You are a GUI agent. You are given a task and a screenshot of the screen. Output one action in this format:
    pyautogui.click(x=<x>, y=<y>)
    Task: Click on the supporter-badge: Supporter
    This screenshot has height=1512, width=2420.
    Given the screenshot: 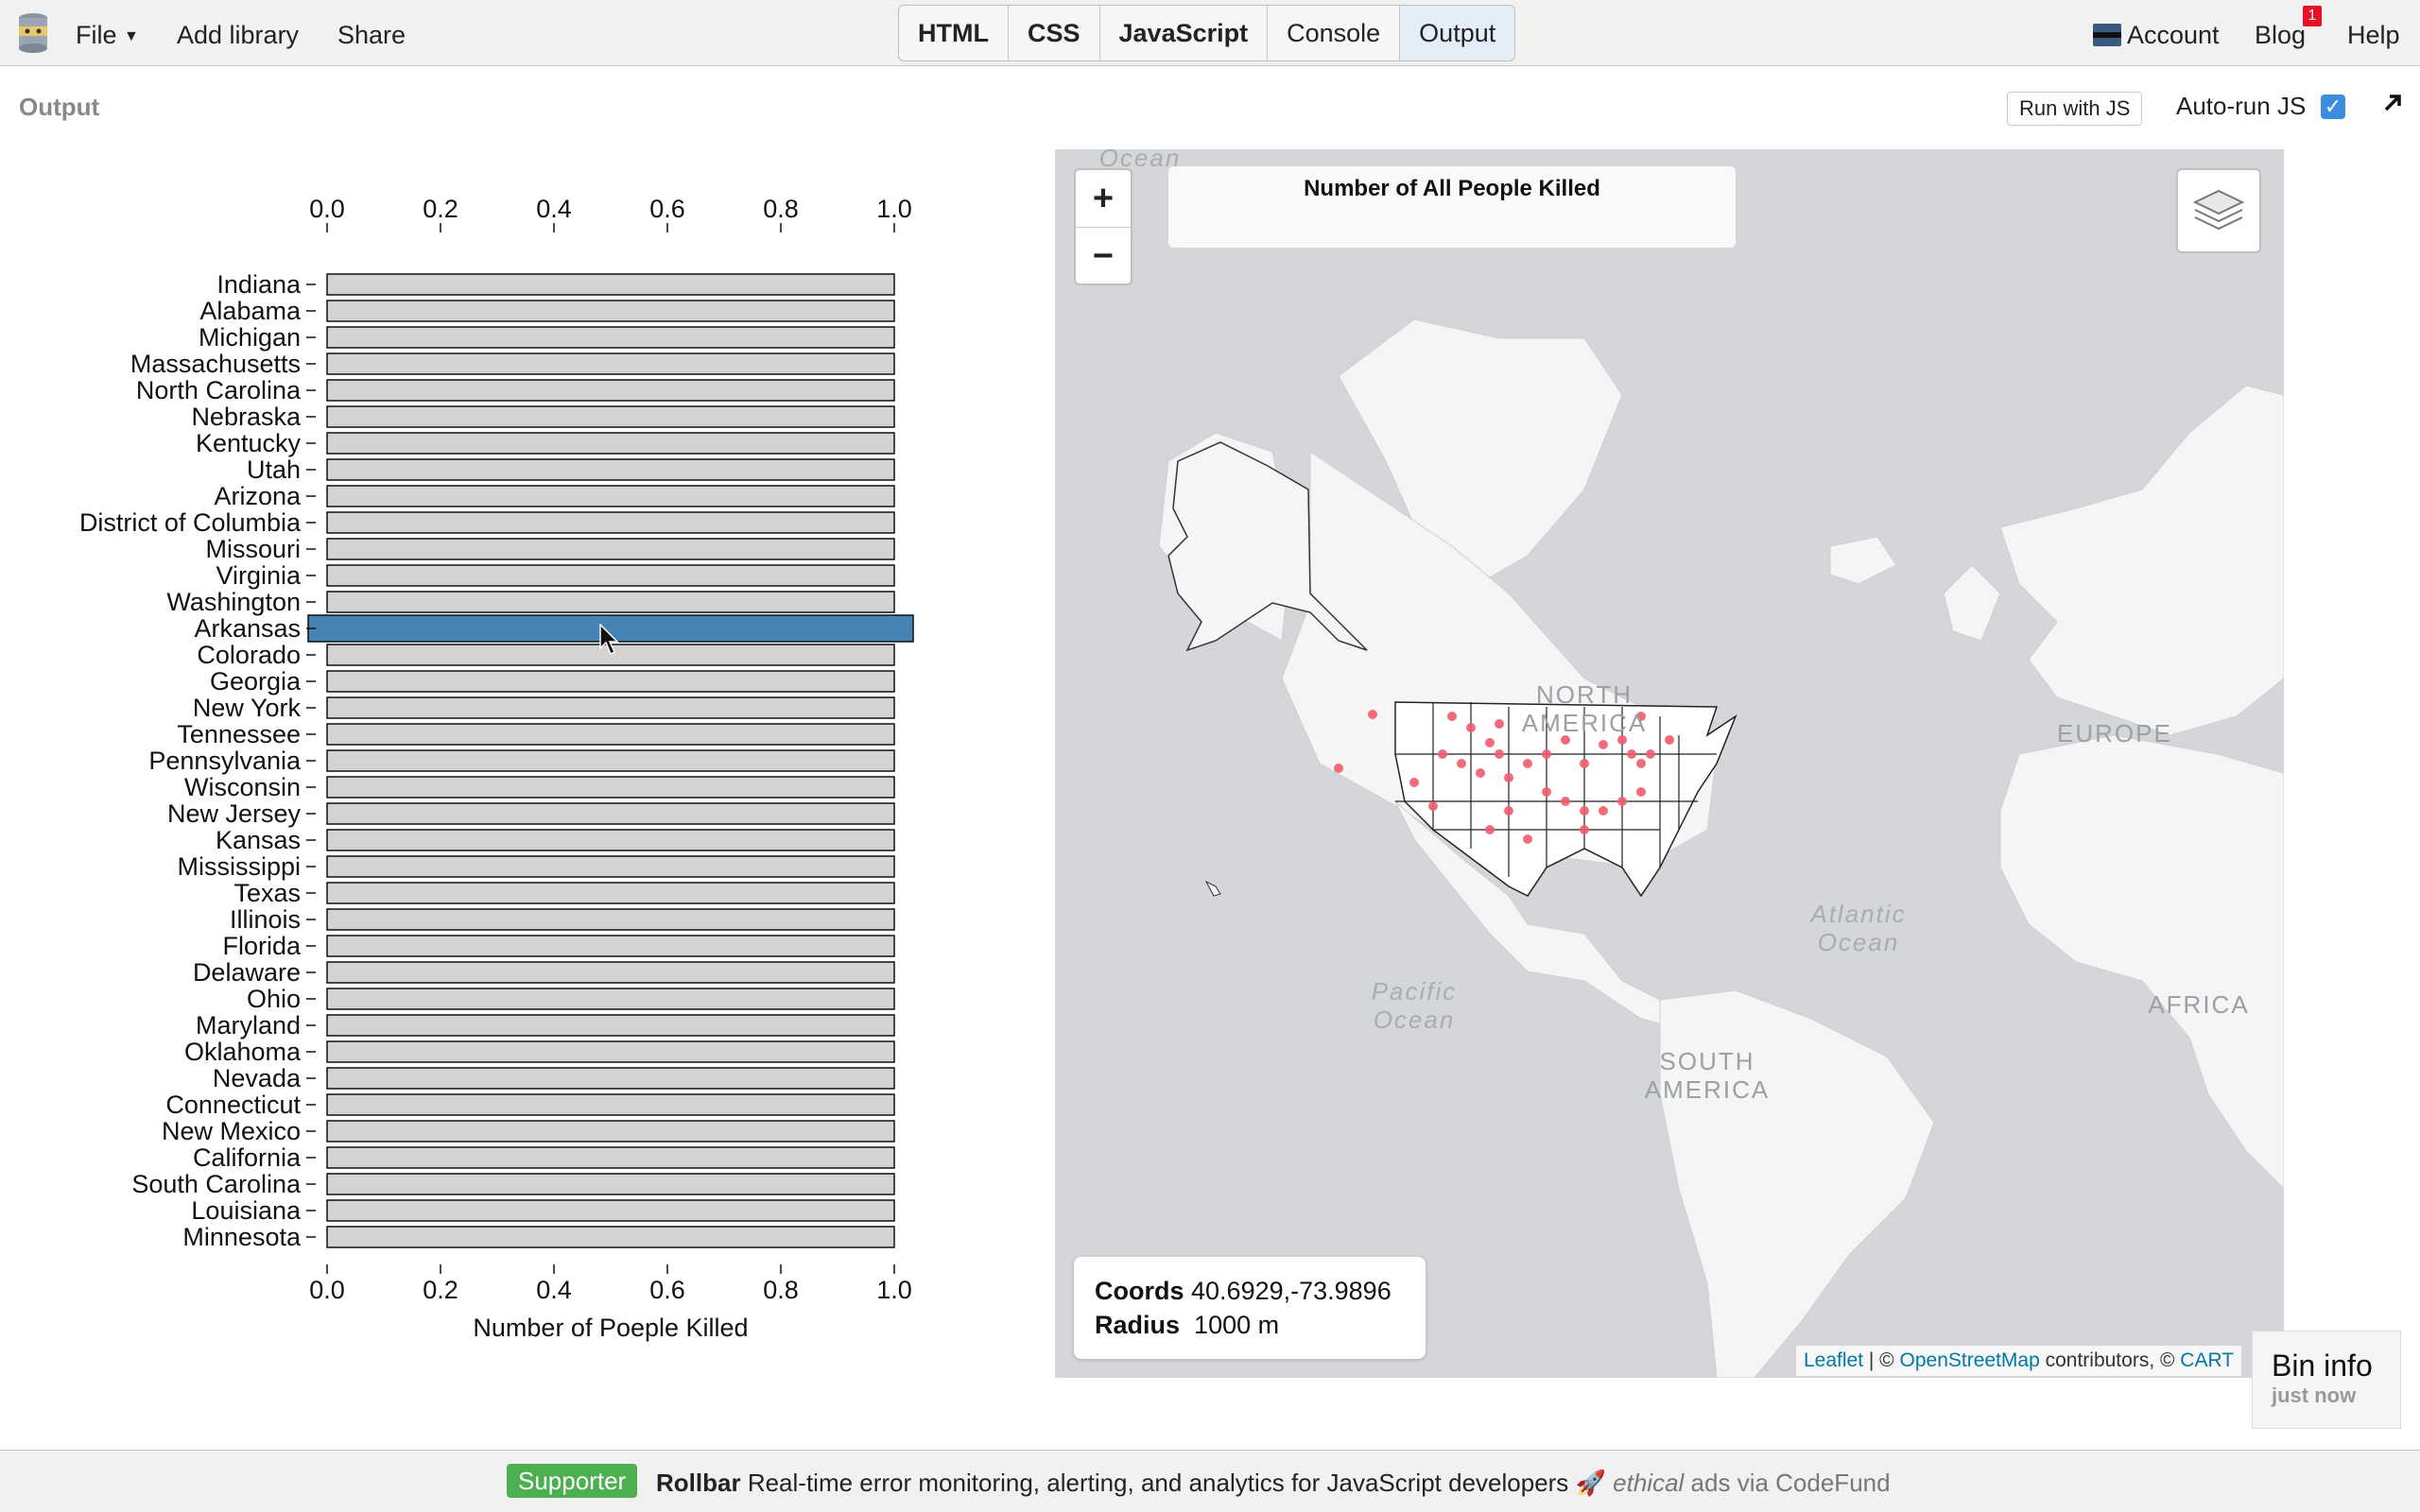 What is the action you would take?
    pyautogui.click(x=572, y=1481)
    